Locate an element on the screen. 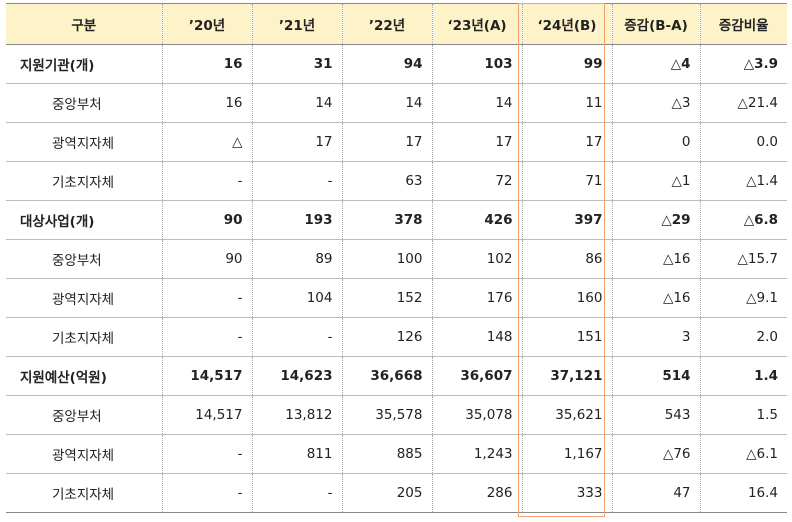 The height and width of the screenshot is (522, 792). cell-change-rate: △6.8 is located at coordinates (743, 220).